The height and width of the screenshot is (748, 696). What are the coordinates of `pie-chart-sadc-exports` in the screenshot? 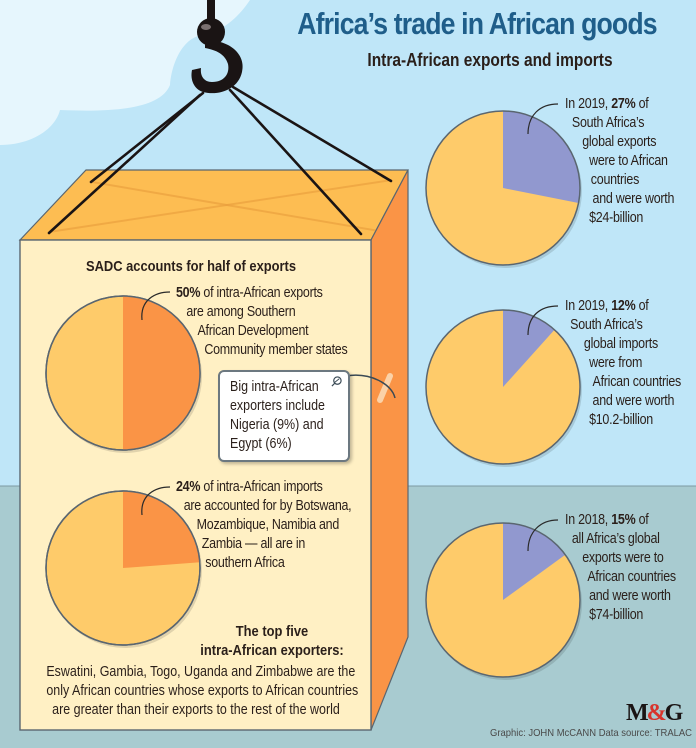 It's located at (123, 372).